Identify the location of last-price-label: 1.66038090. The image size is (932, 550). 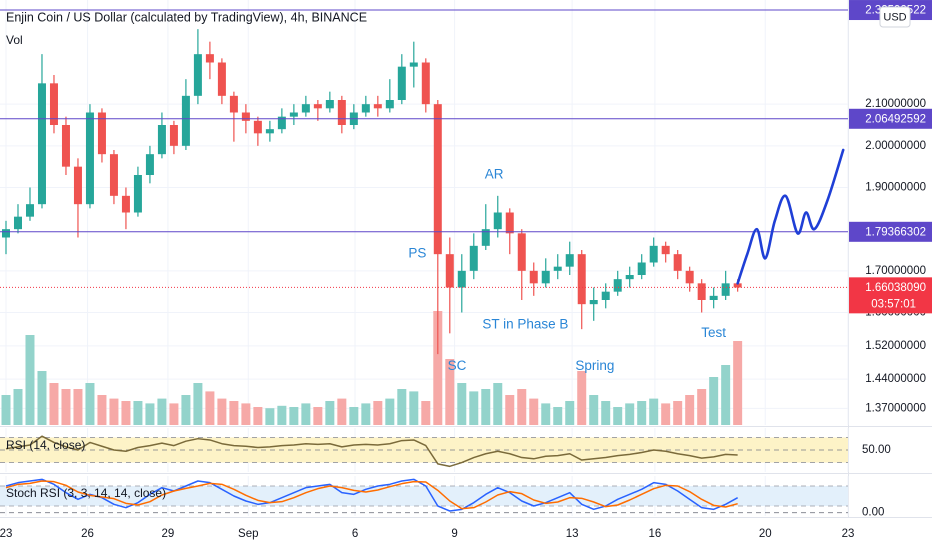
(895, 288).